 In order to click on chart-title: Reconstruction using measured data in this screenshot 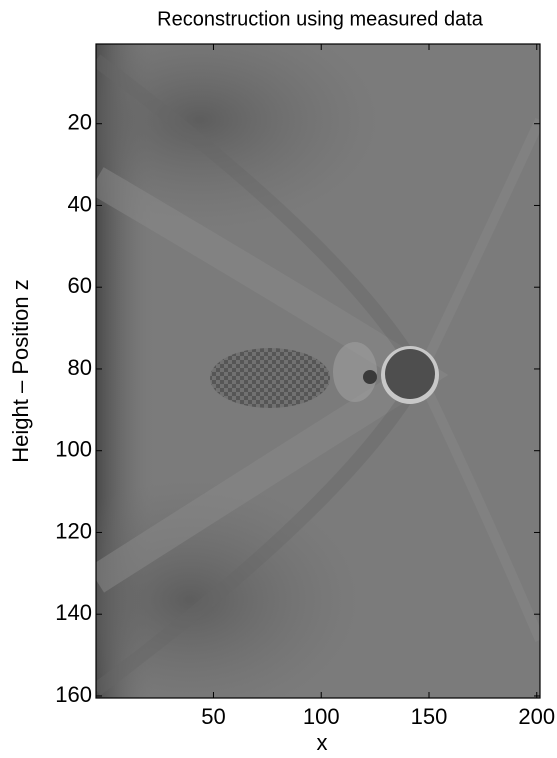, I will do `click(320, 19)`.